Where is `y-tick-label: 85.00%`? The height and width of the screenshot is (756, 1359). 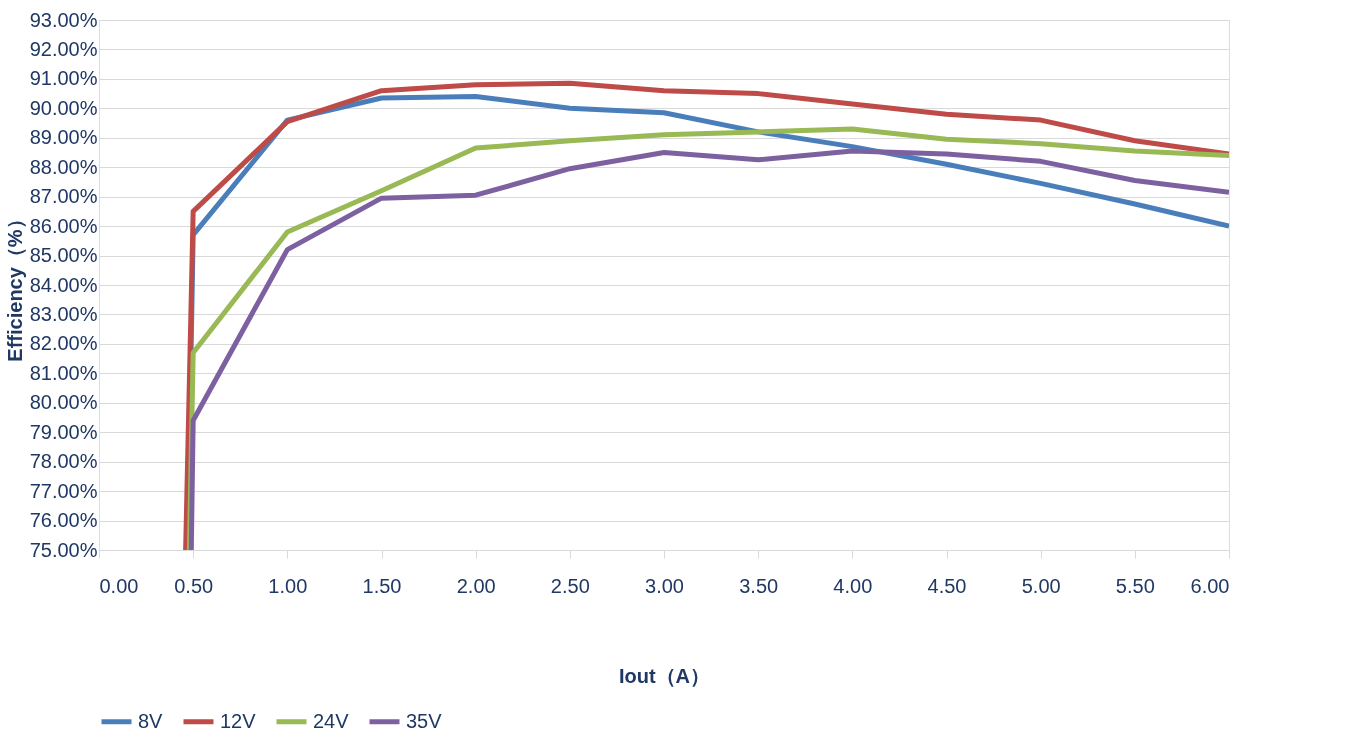
y-tick-label: 85.00% is located at coordinates (63, 255).